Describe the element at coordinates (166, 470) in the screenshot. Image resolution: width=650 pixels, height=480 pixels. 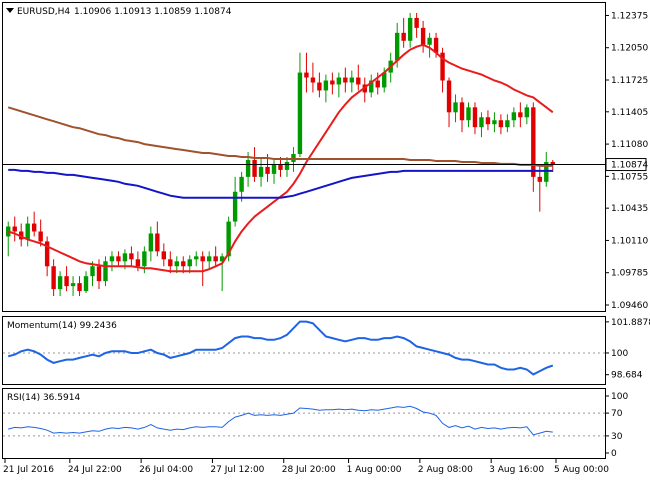
I see `time-tick-label: 26 Jul 04:00` at that location.